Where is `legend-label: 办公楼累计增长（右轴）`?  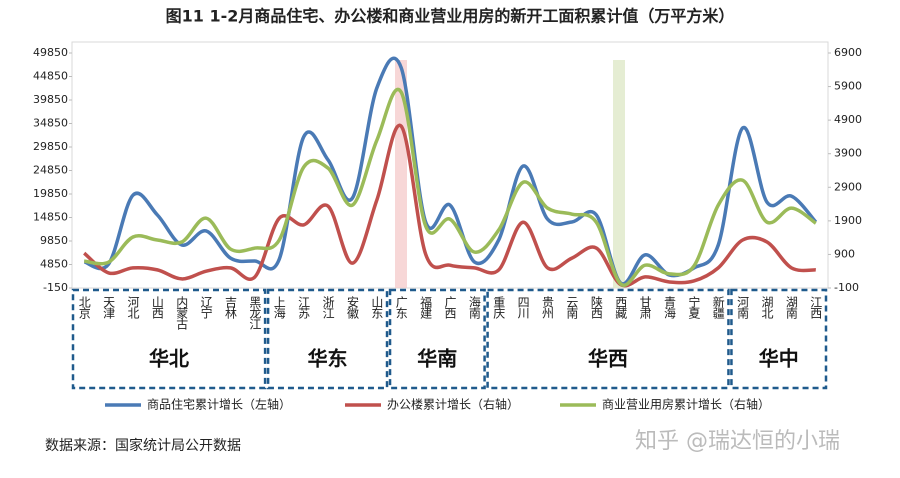
legend-label: 办公楼累计增长（右轴） is located at coordinates (453, 404).